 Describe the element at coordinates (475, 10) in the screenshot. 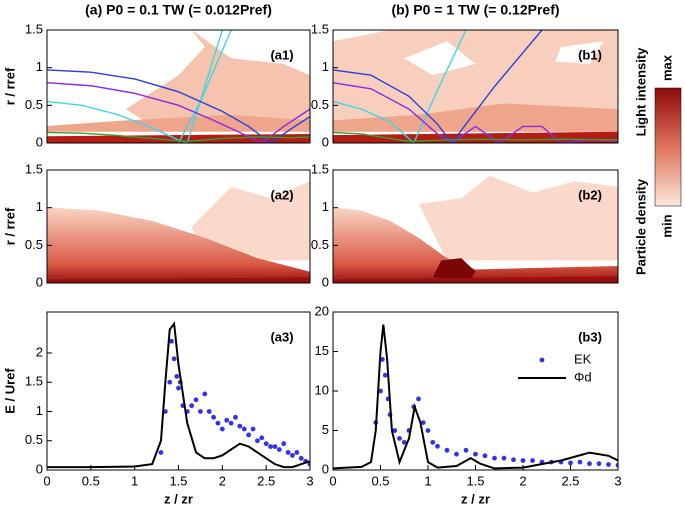

I see `column-title: (b) P0 = 1 TW (= 0.12Pref)` at that location.